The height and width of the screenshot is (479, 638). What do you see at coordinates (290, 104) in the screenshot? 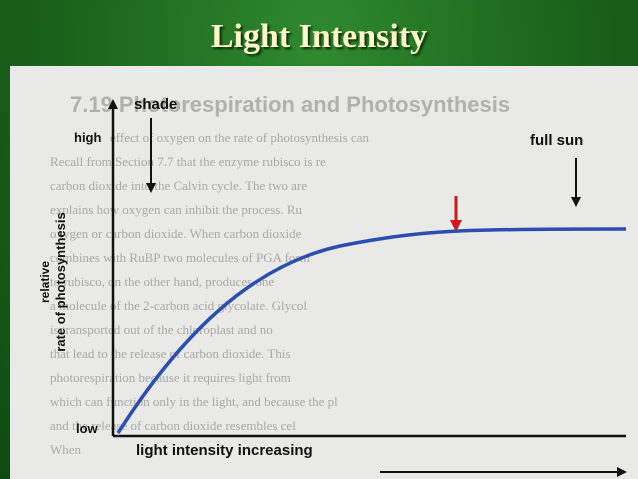
I see `background-heading: 7.19 Photorespiration and Photosynthesis` at bounding box center [290, 104].